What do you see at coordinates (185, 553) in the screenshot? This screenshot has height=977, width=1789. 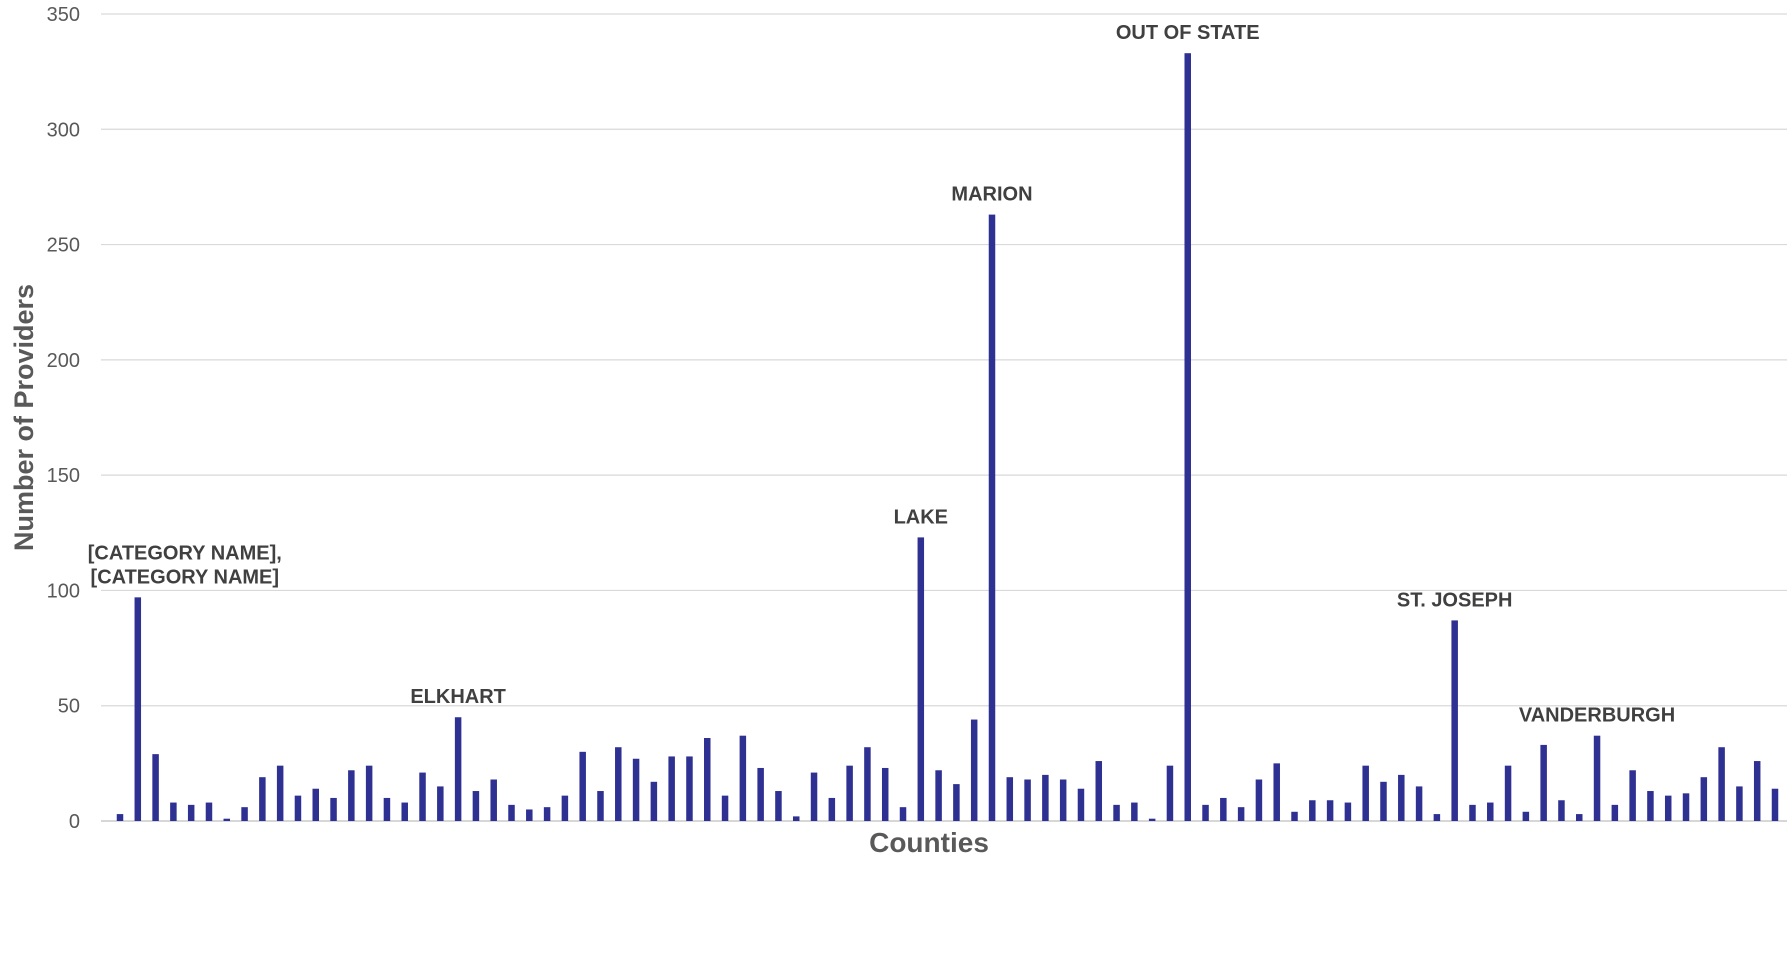 I see `bar-annotation-label: [CATEGORY NAME],` at bounding box center [185, 553].